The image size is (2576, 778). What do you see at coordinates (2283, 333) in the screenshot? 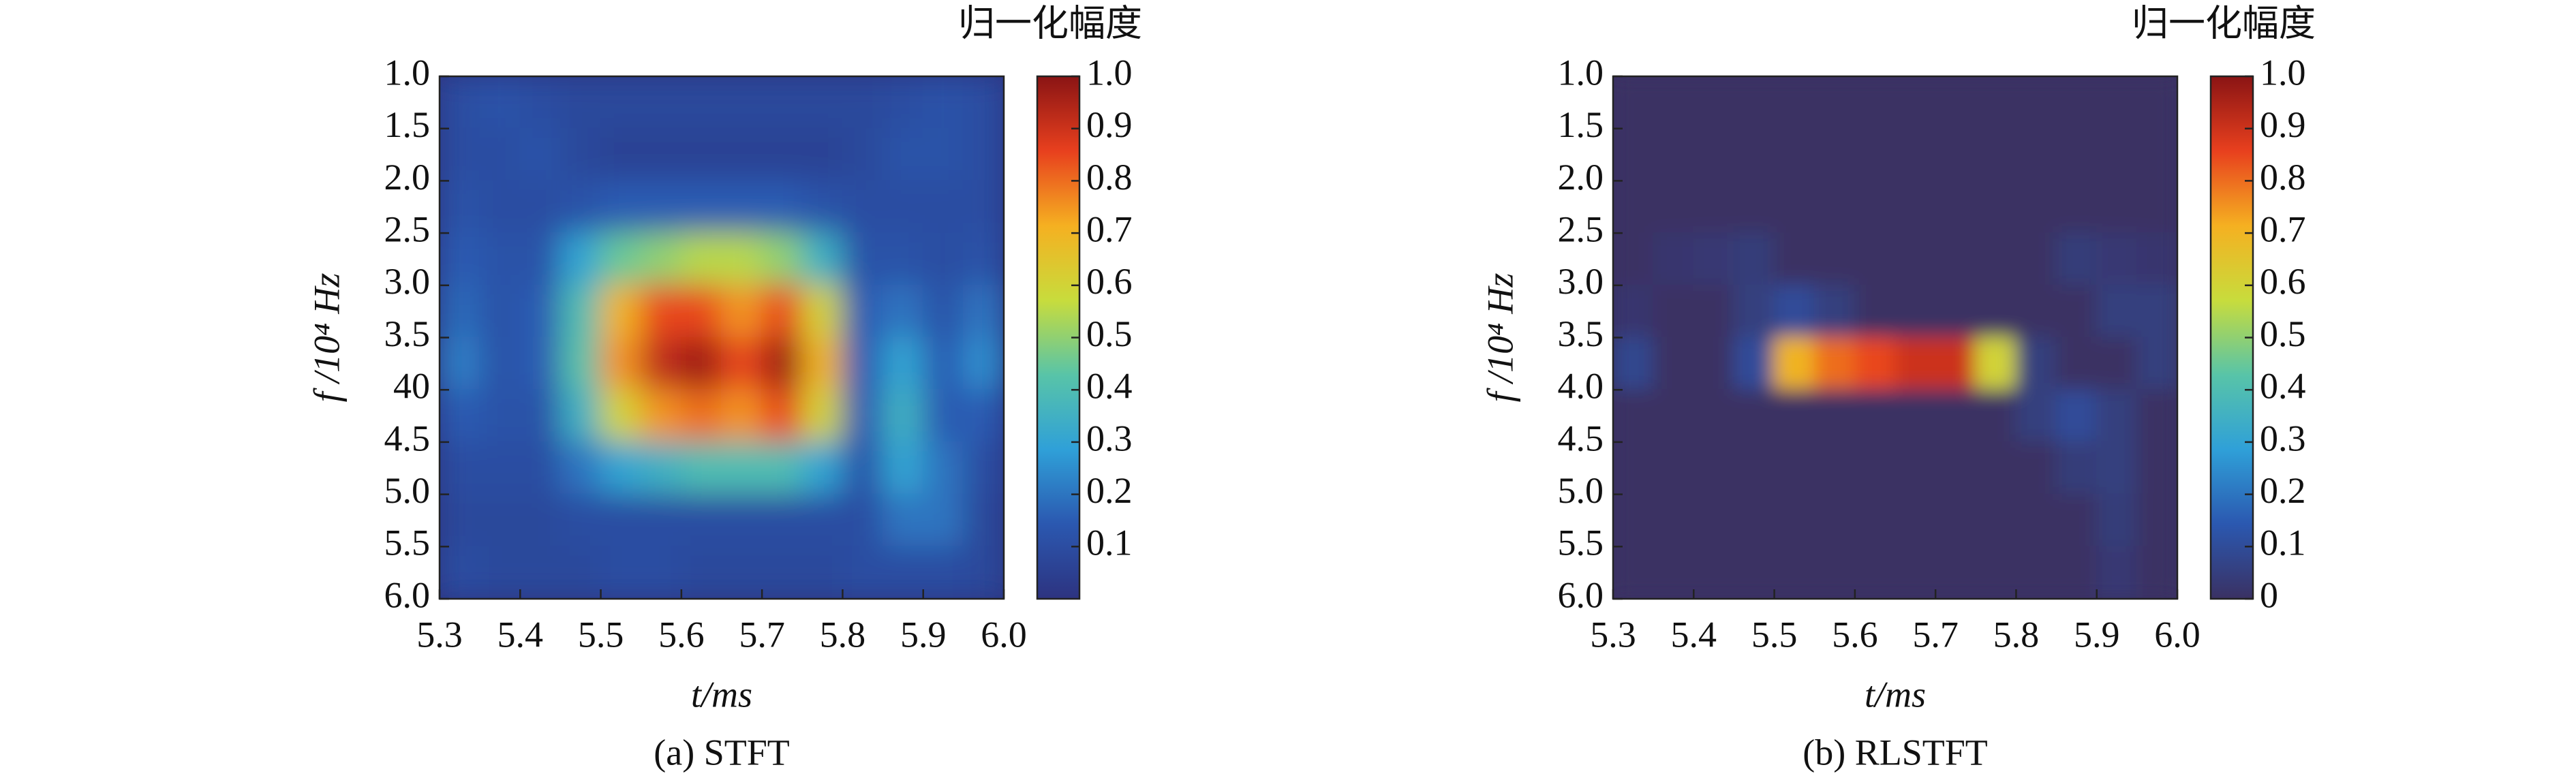
I see `colorbar-tick-label: 0.5` at bounding box center [2283, 333].